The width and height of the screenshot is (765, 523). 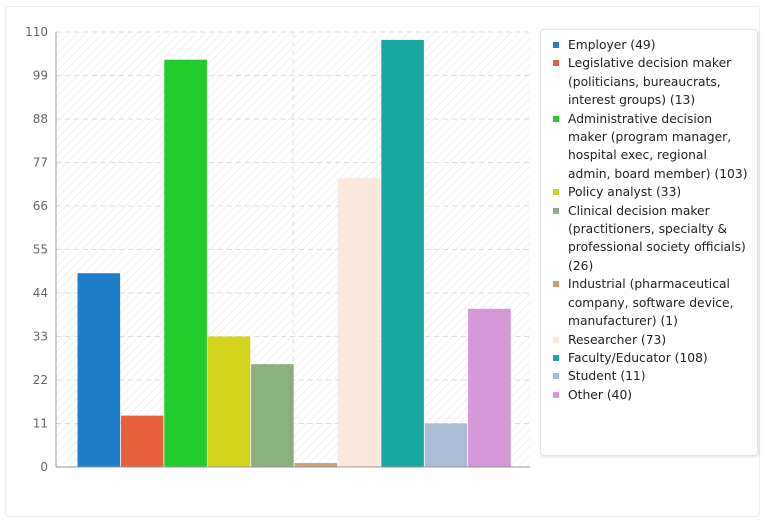 I want to click on y-tick-label: 44, so click(x=40, y=293).